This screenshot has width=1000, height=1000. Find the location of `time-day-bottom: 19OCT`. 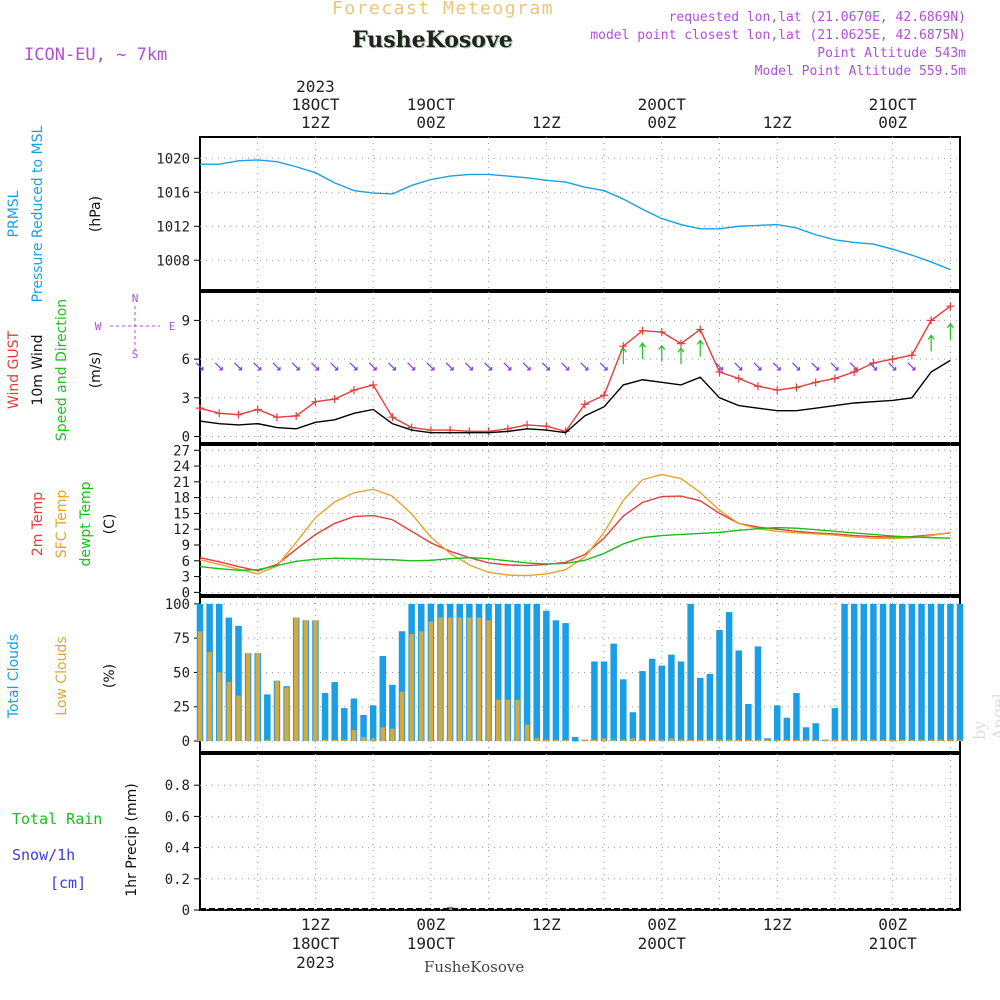

time-day-bottom: 19OCT is located at coordinates (431, 943).